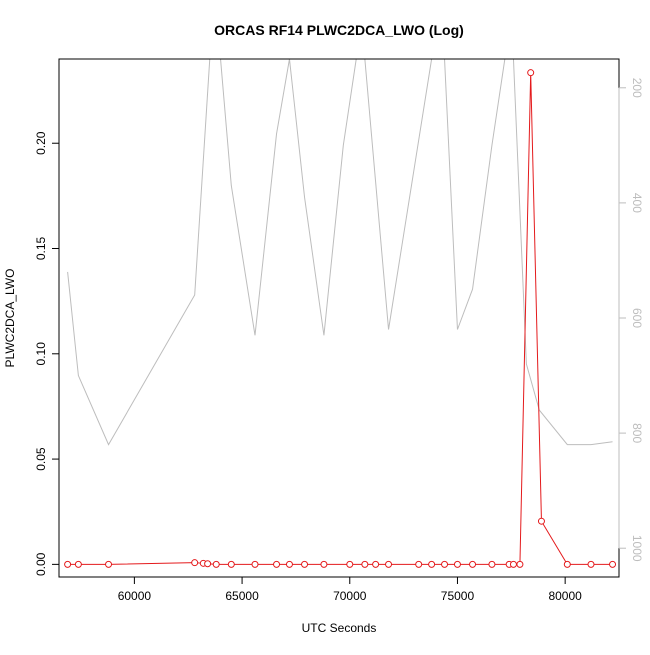 The height and width of the screenshot is (655, 650). Describe the element at coordinates (41, 354) in the screenshot. I see `y-tick-label: 0.10` at that location.